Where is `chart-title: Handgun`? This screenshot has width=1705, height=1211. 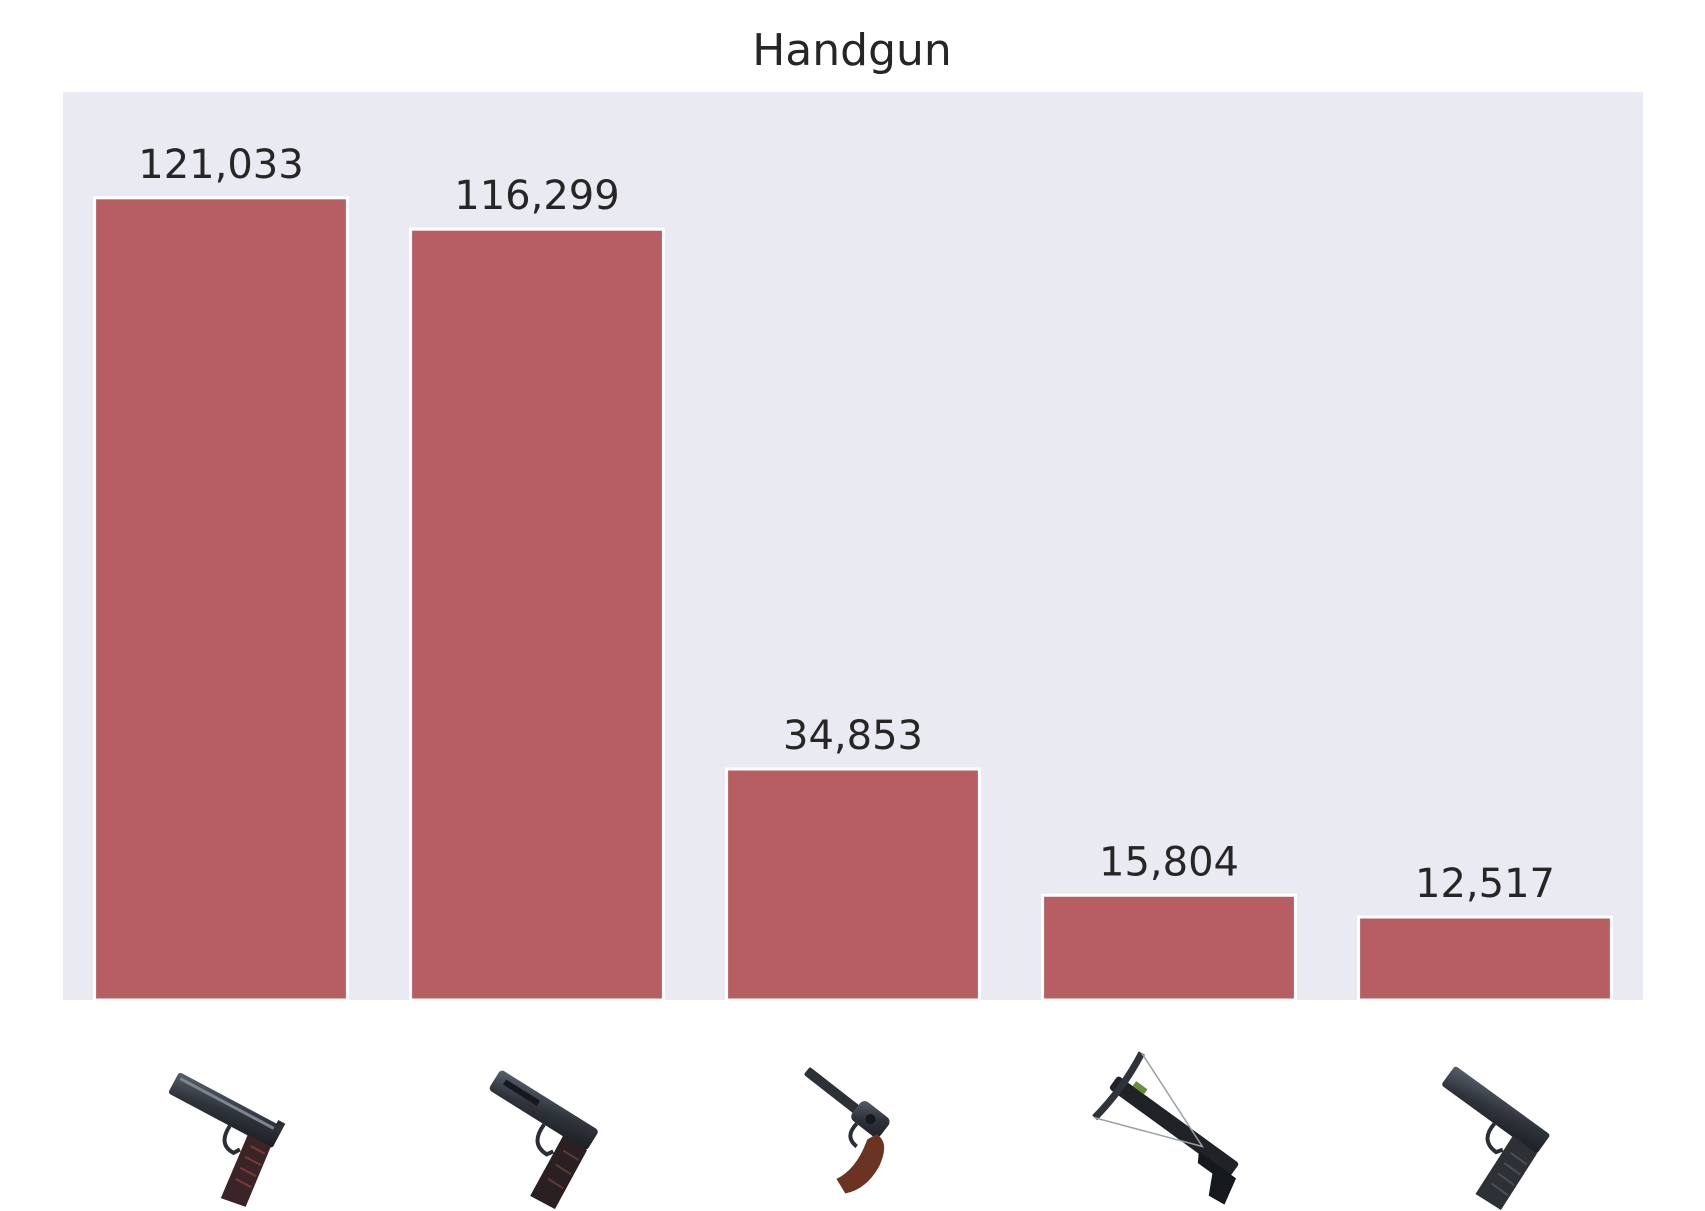
chart-title: Handgun is located at coordinates (852, 50).